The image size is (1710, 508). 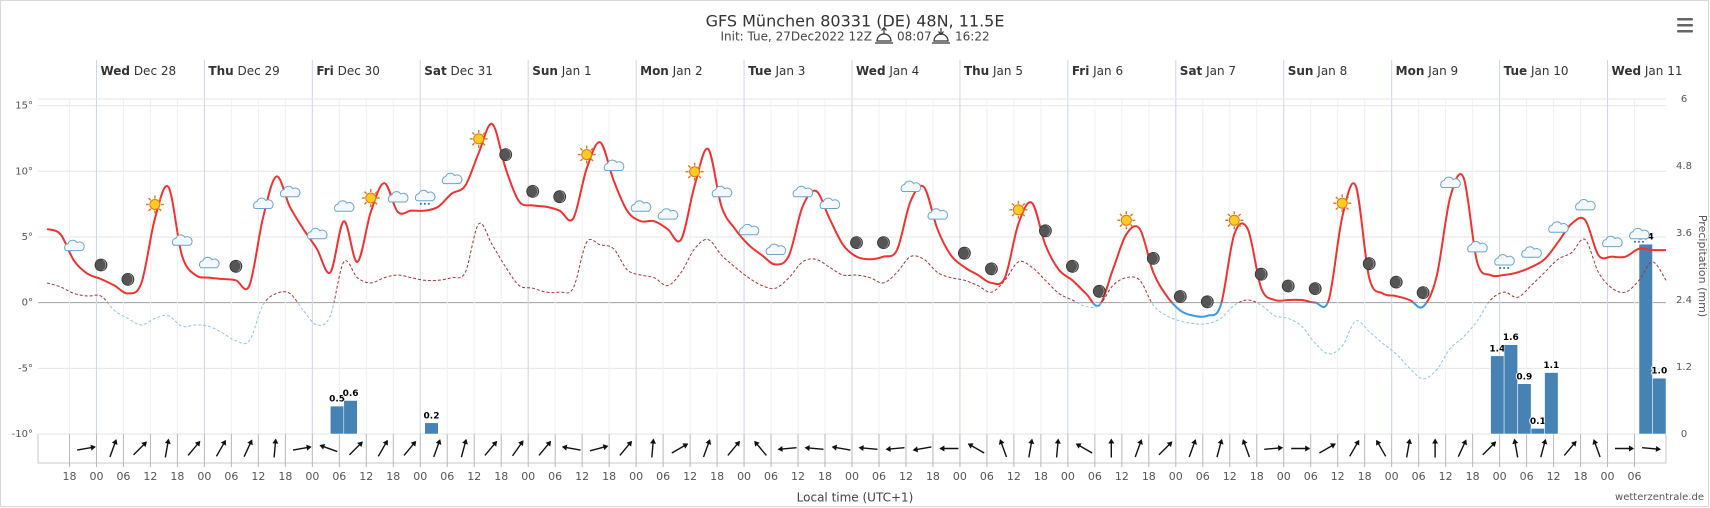 What do you see at coordinates (1536, 71) in the screenshot?
I see `day-label: Tue Jan 10` at bounding box center [1536, 71].